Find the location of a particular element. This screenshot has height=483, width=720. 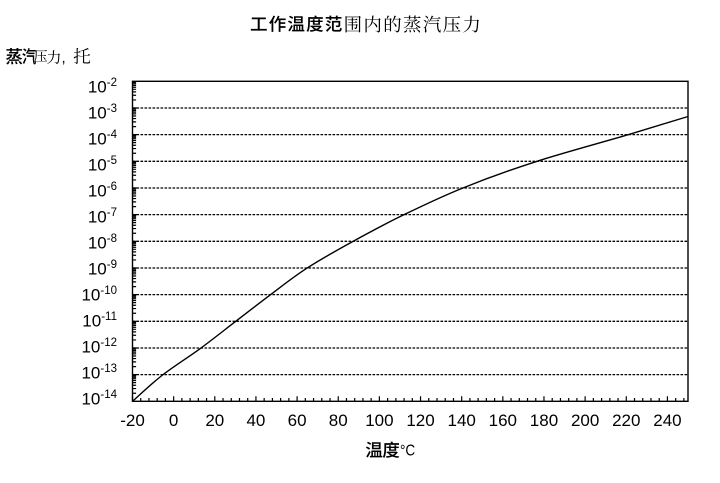

svg-text: 160 is located at coordinates (503, 420).